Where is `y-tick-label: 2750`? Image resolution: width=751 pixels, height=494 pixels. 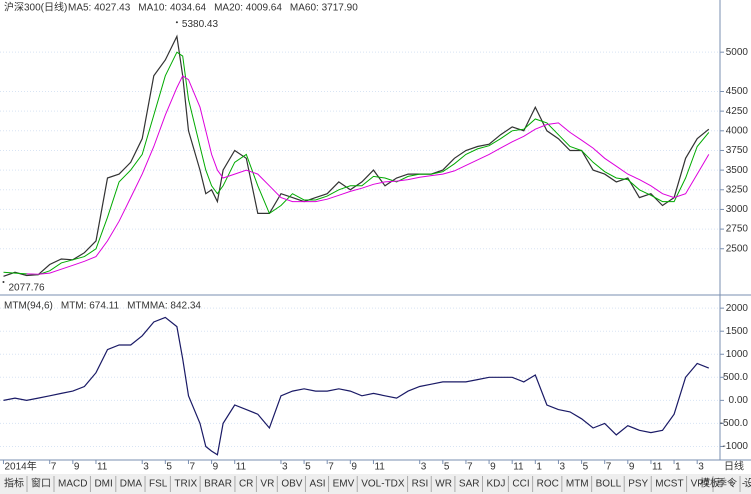
y-tick-label: 2750 is located at coordinates (737, 229).